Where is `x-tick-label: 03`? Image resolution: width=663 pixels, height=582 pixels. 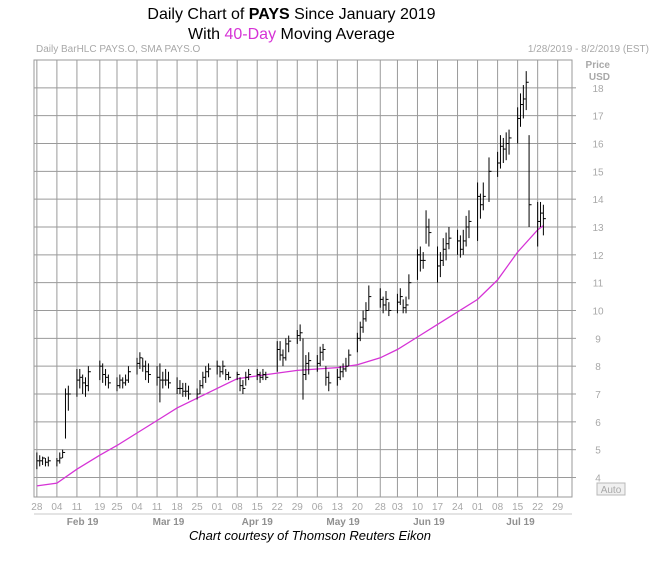
x-tick-label: 03 is located at coordinates (398, 507).